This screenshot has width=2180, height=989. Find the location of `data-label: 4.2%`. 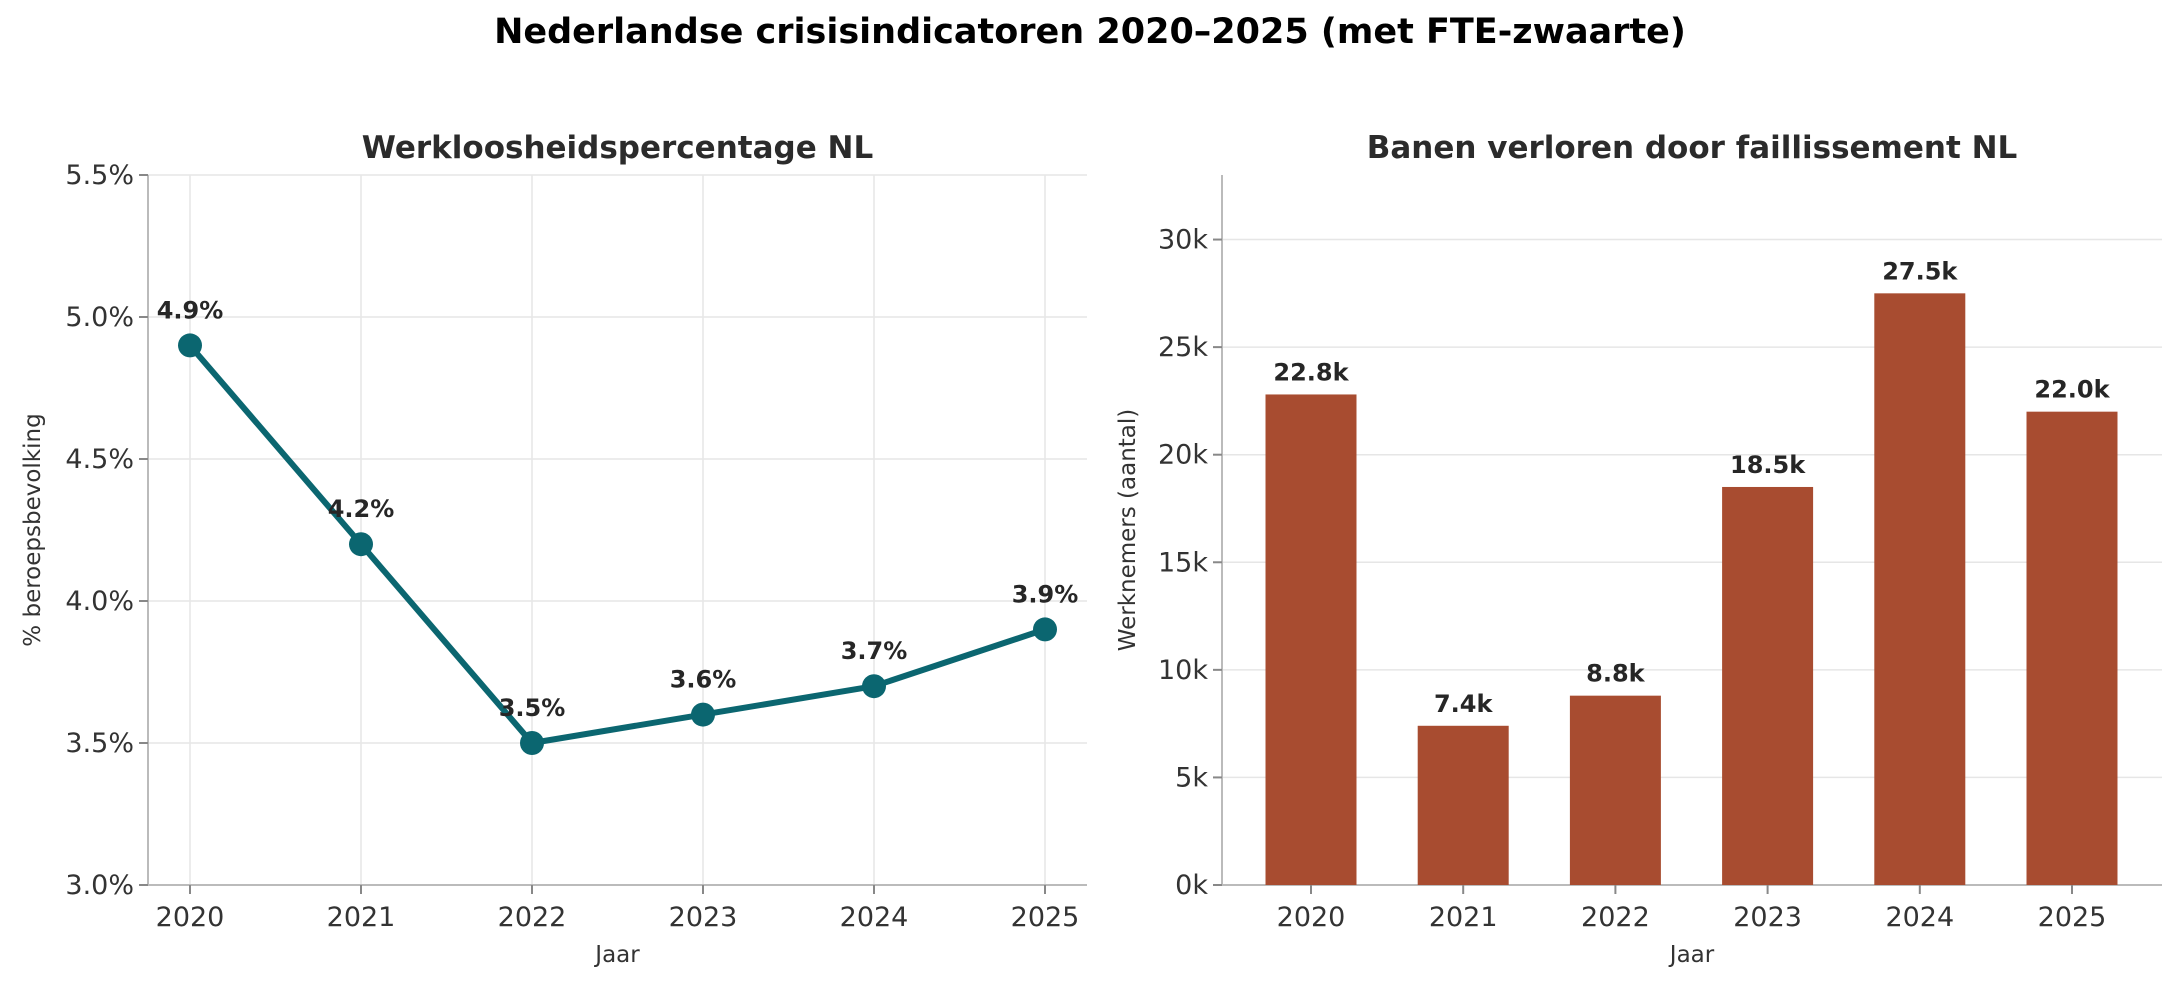

data-label: 4.2% is located at coordinates (361, 509).